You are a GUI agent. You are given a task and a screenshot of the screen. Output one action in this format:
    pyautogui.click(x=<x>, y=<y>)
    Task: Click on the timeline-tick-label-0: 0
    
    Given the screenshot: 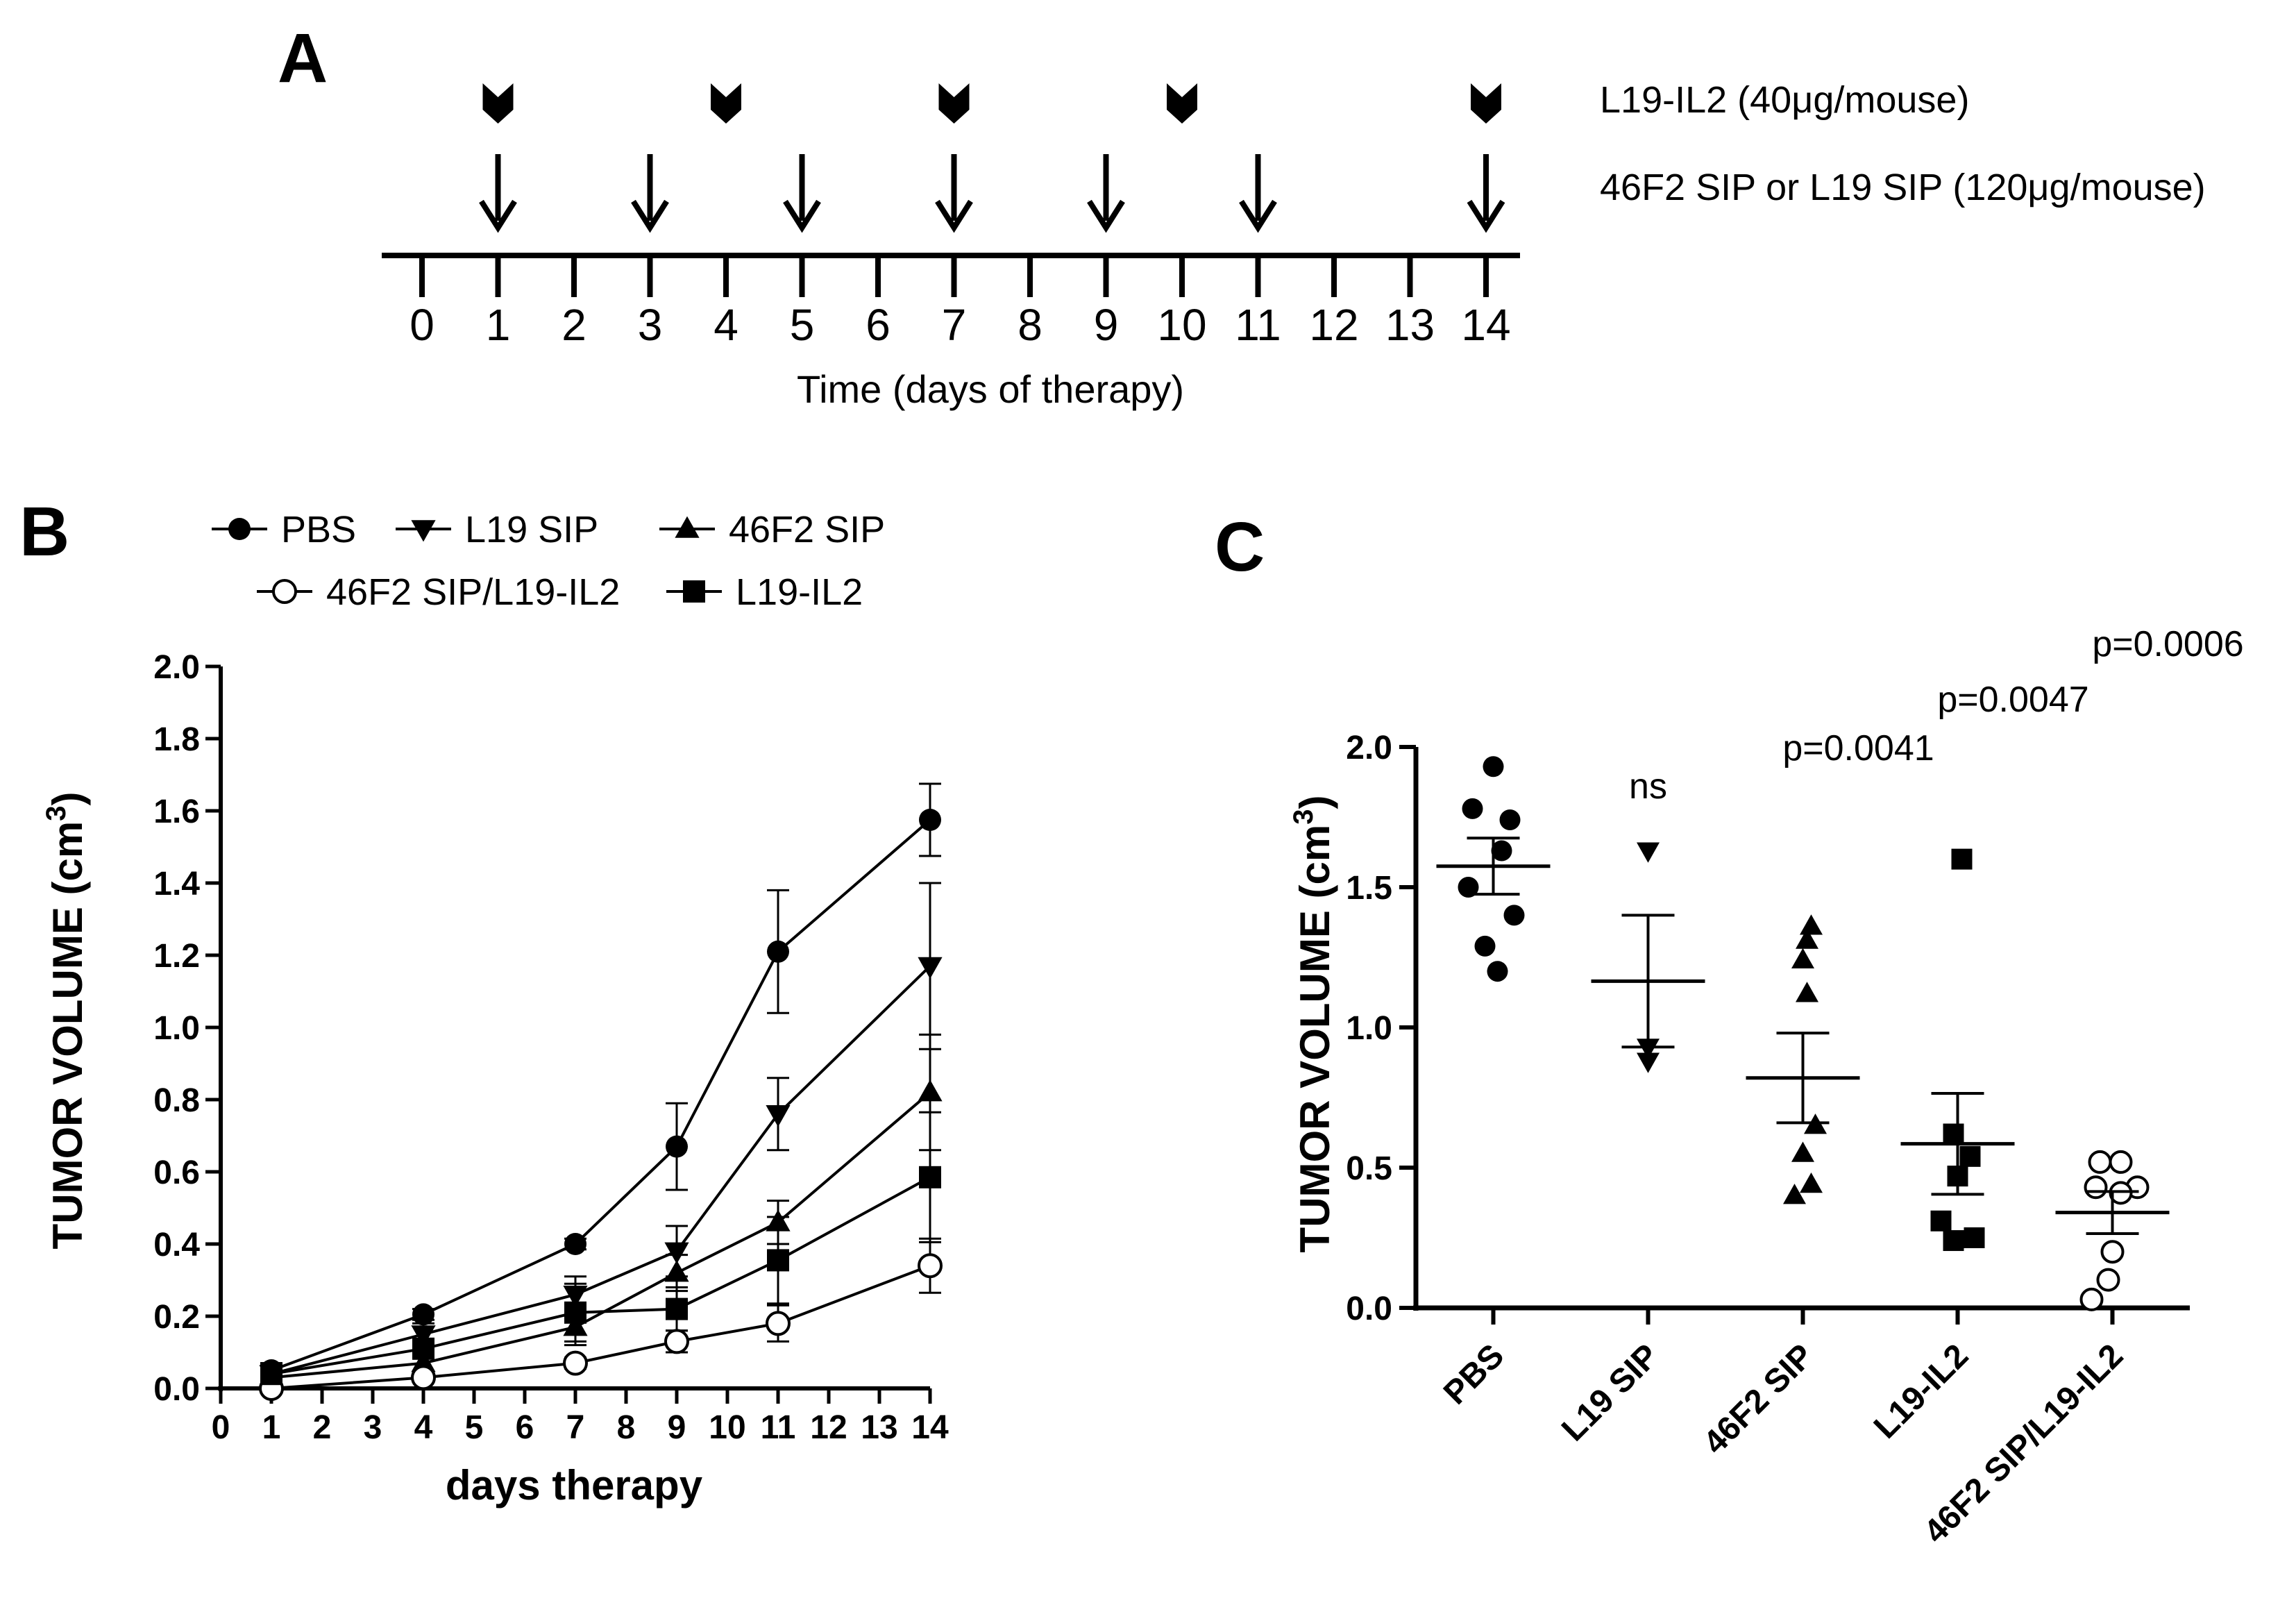 What is the action you would take?
    pyautogui.click(x=422, y=325)
    